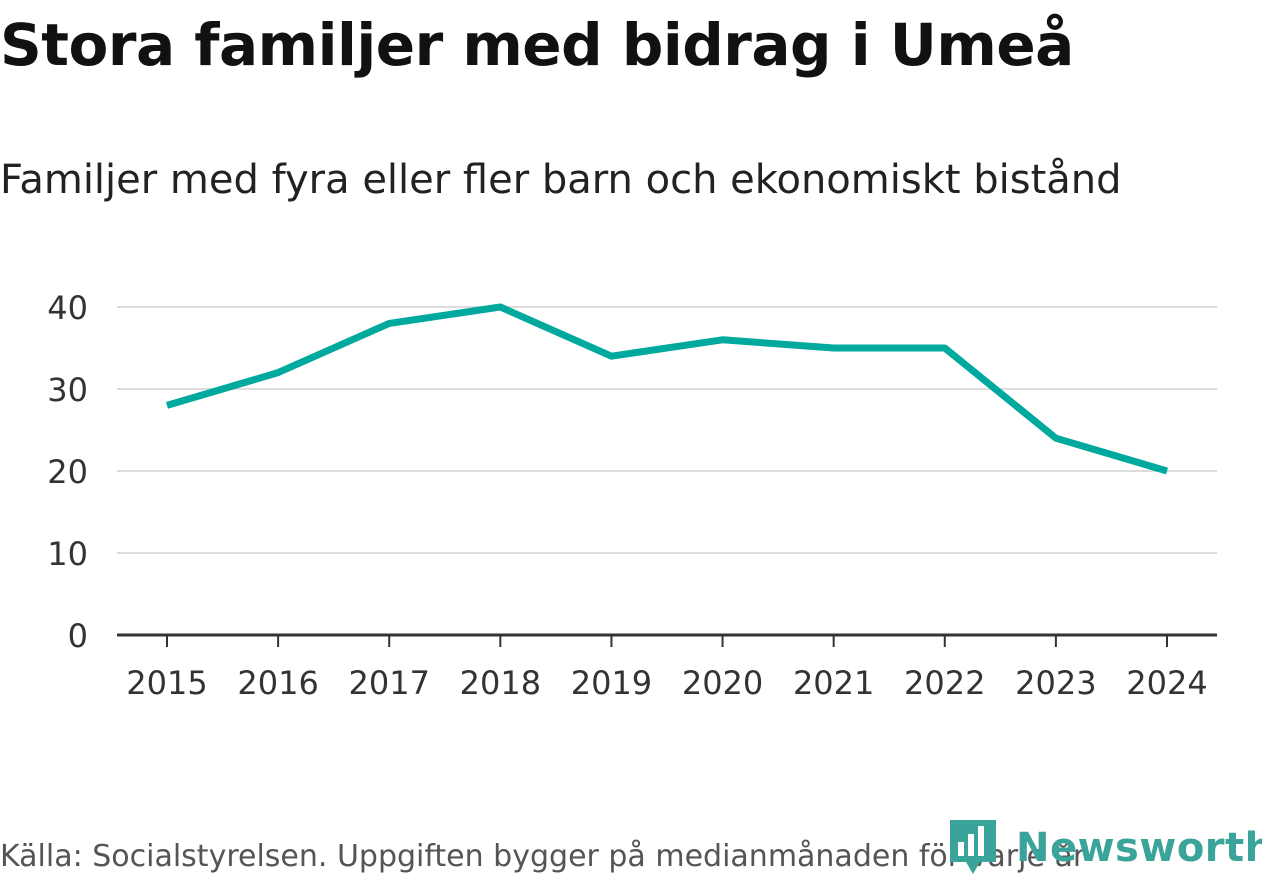  Describe the element at coordinates (722, 683) in the screenshot. I see `x-tick-label-2020: 2020` at that location.